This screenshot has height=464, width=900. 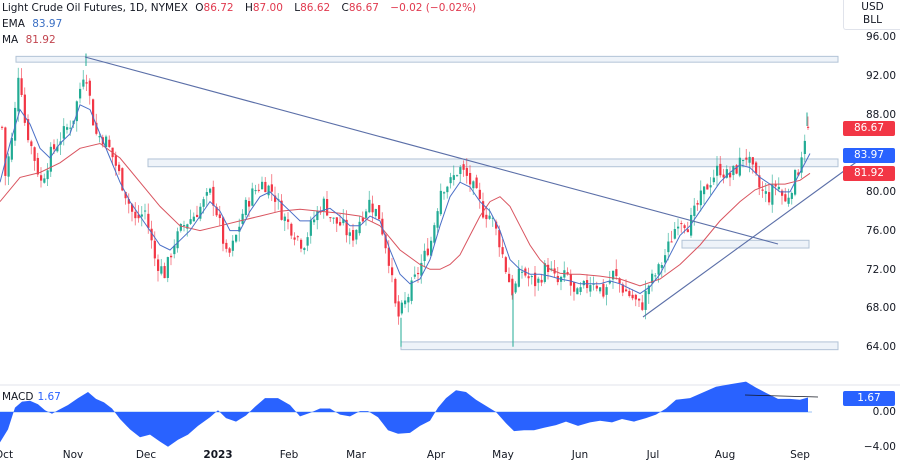 What do you see at coordinates (879, 447) in the screenshot?
I see `macd-tick: −4.00` at bounding box center [879, 447].